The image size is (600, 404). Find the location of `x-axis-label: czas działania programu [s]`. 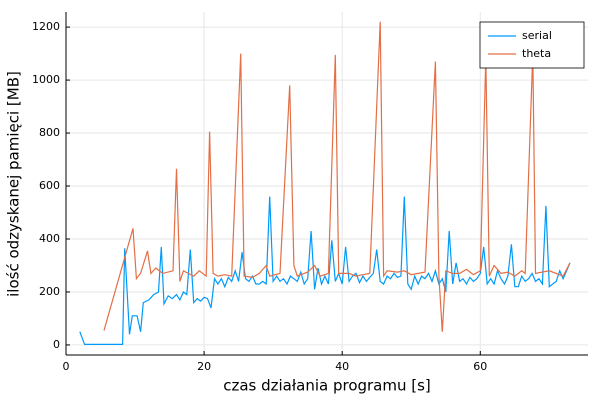

x-axis-label: czas działania programu [s] is located at coordinates (327, 386).